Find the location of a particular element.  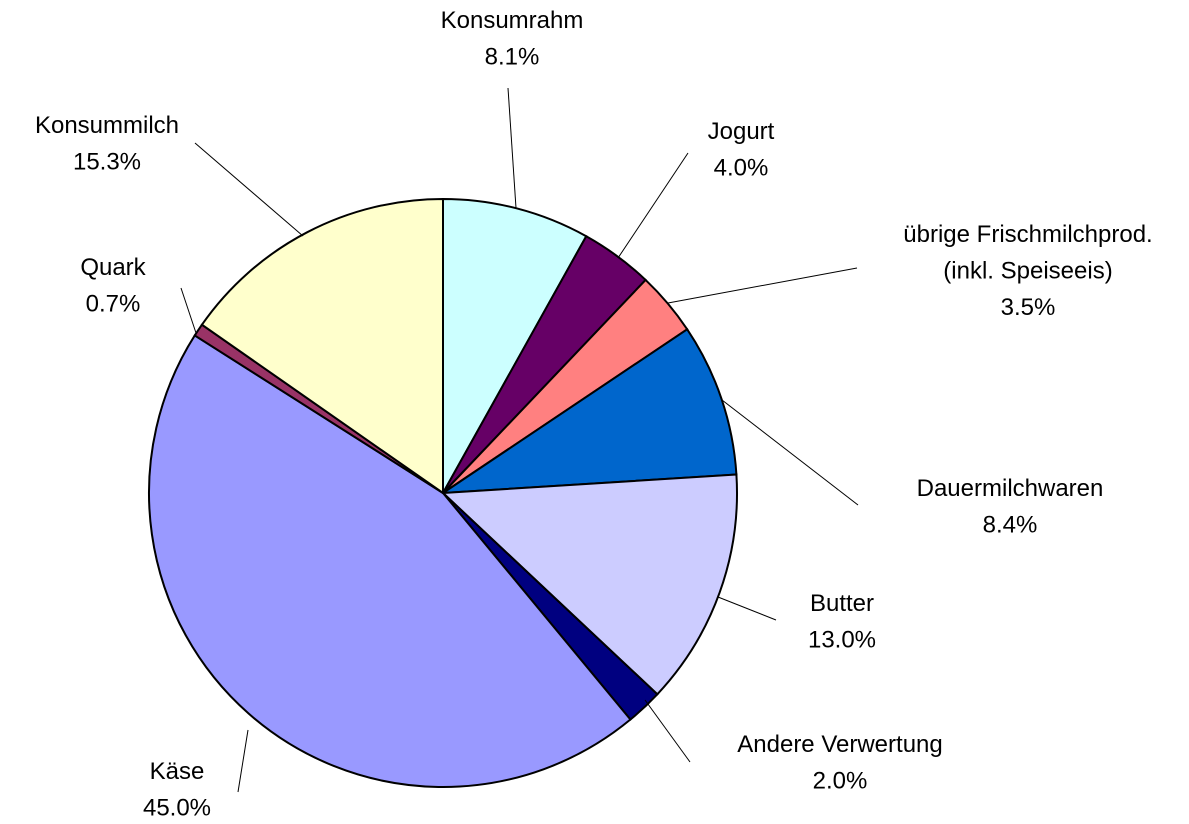

value-label: 4.0% is located at coordinates (741, 168).